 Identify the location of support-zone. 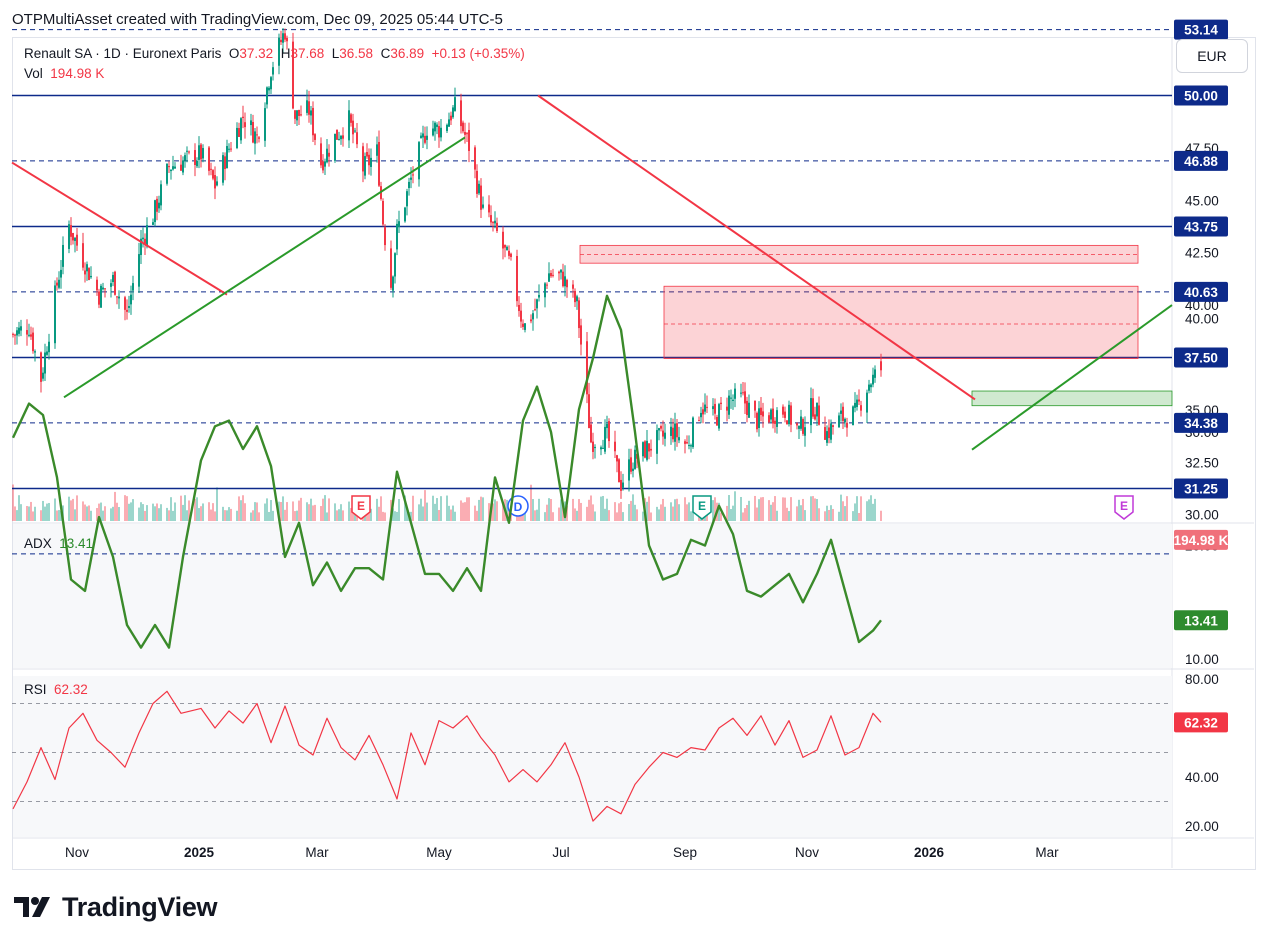
(1072, 398).